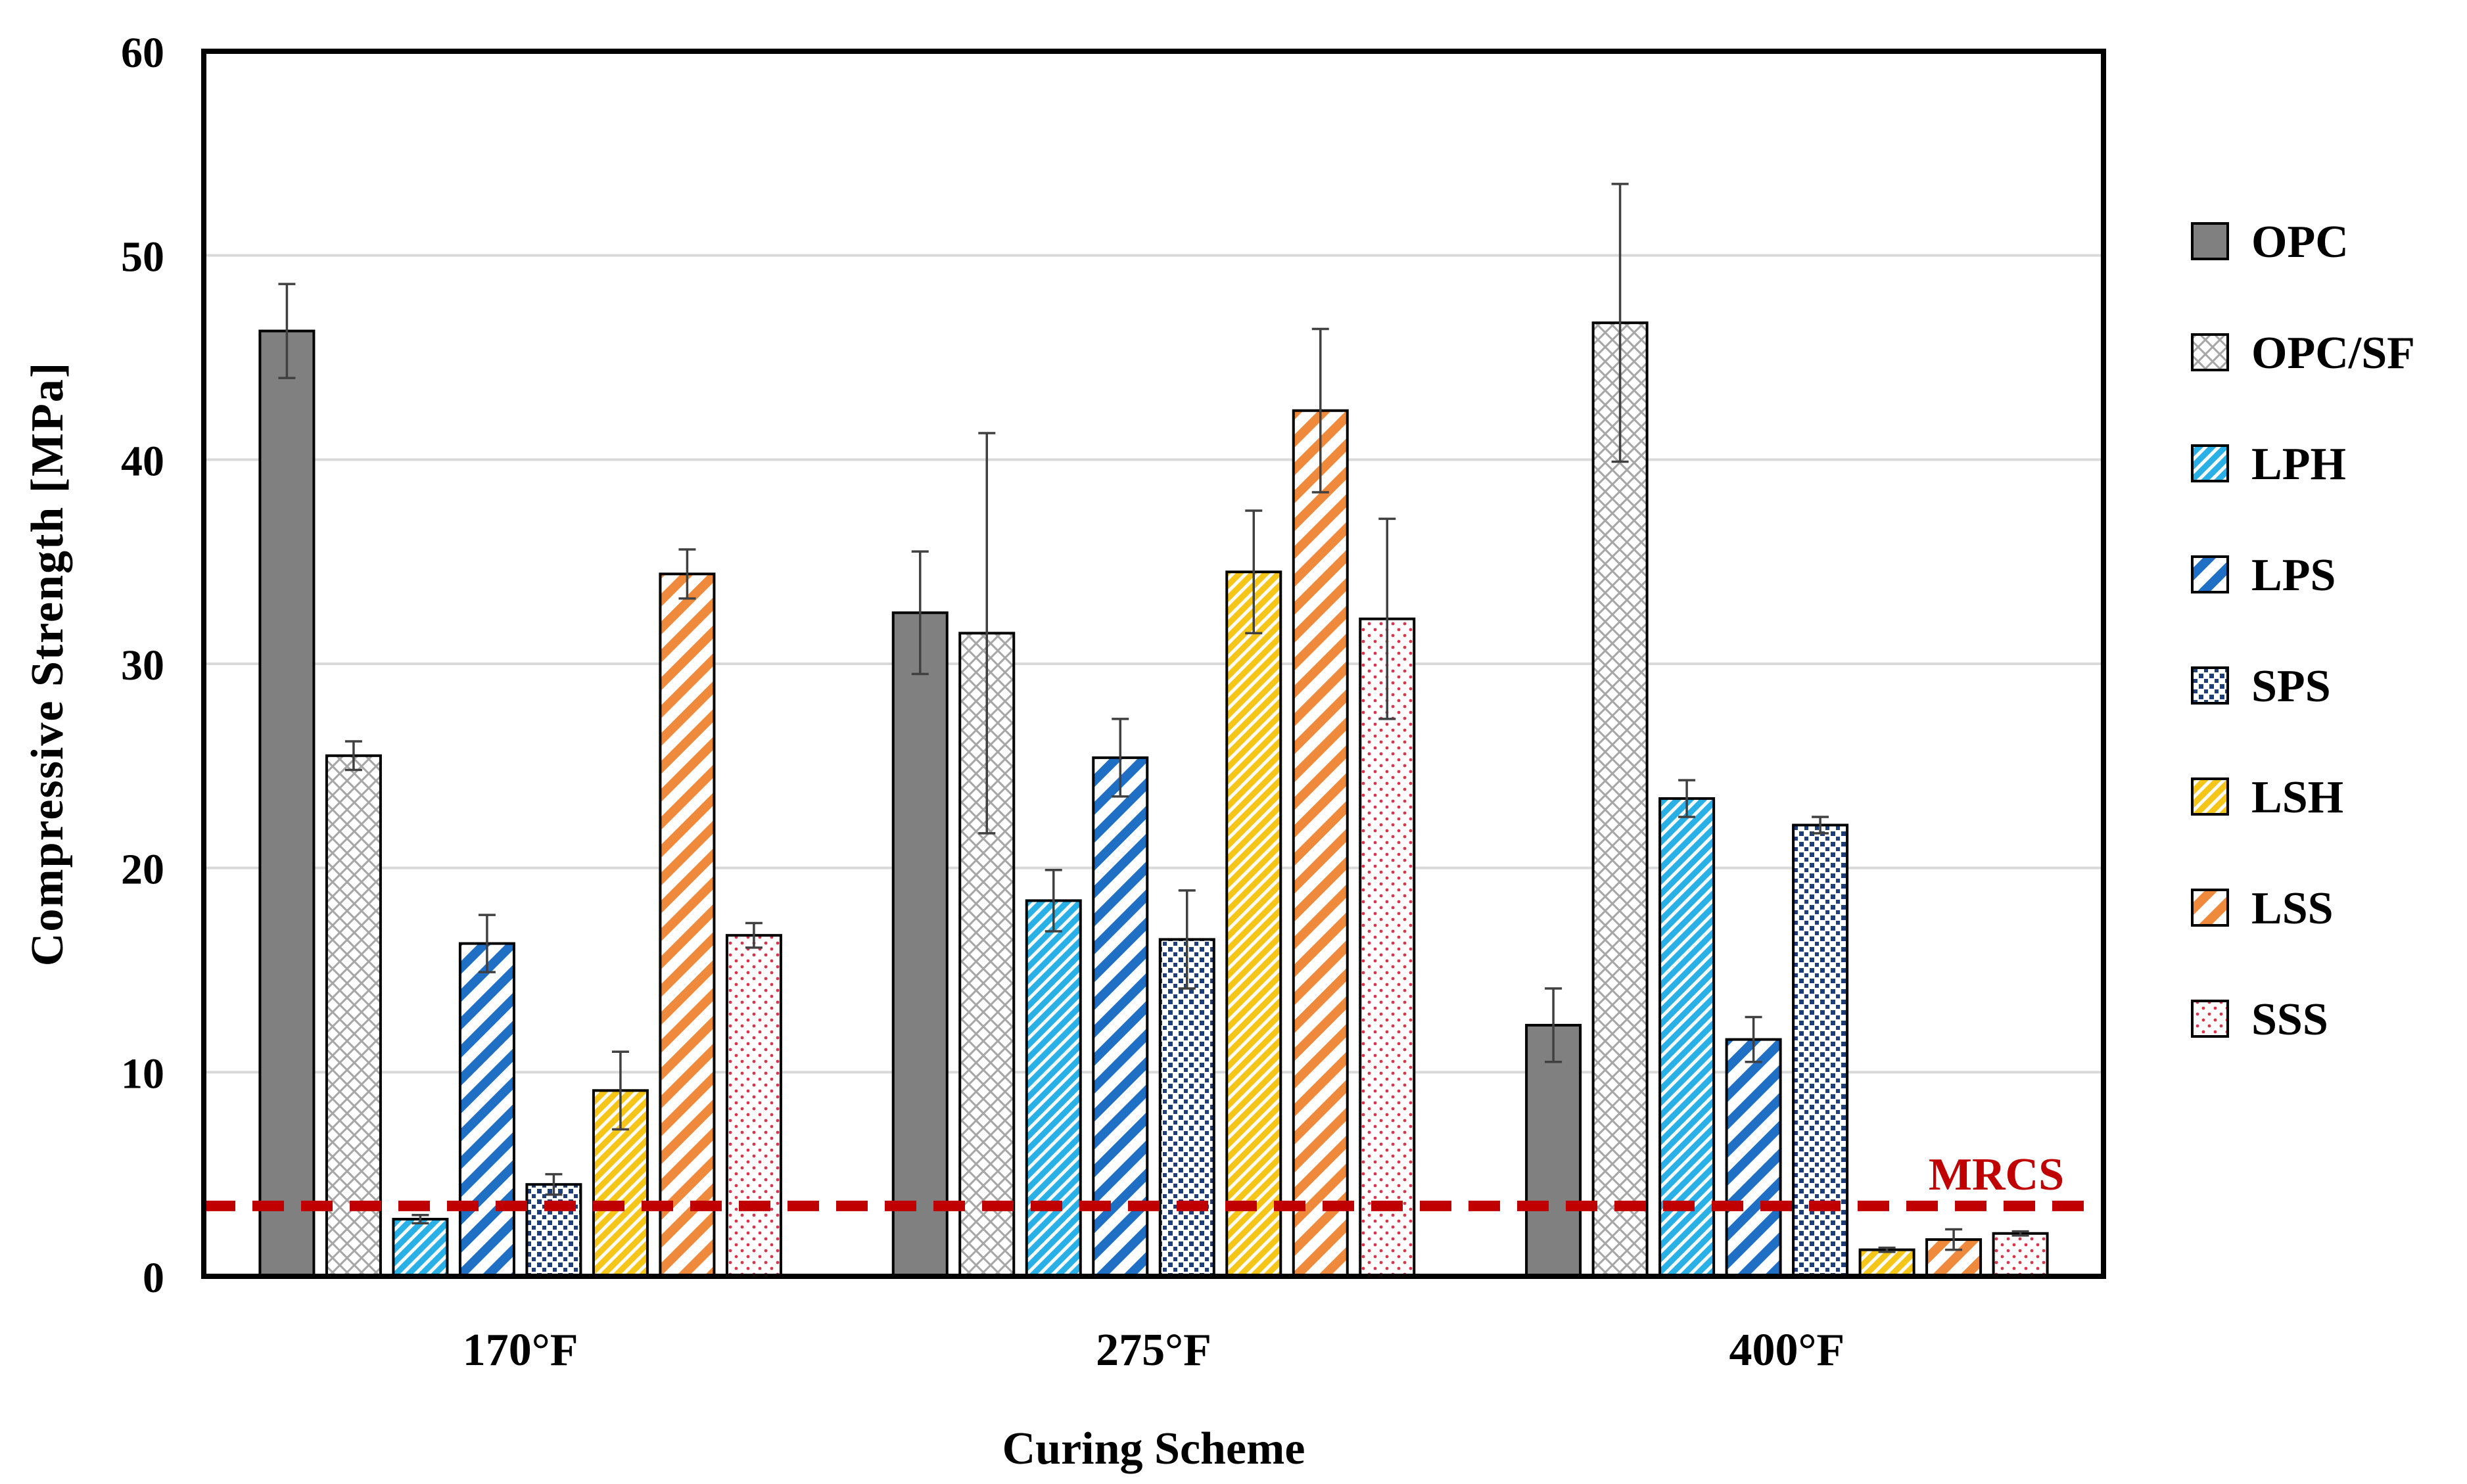 This screenshot has width=2467, height=1484. Describe the element at coordinates (1786, 1351) in the screenshot. I see `x-tick-label: 400°F` at that location.